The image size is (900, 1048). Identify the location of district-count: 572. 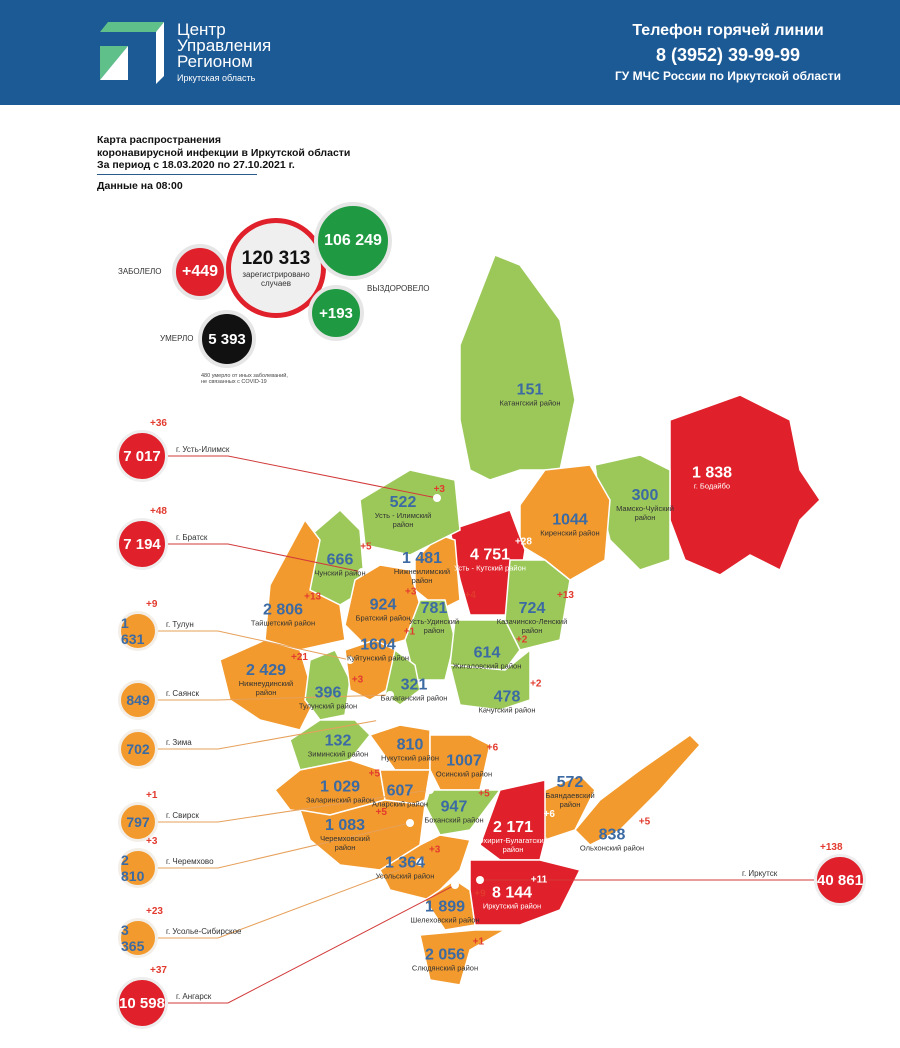
(570, 782).